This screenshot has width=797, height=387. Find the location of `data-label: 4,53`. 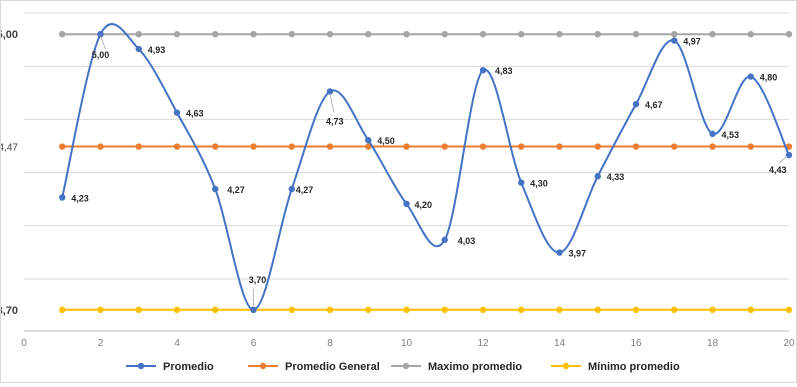

data-label: 4,53 is located at coordinates (731, 135).